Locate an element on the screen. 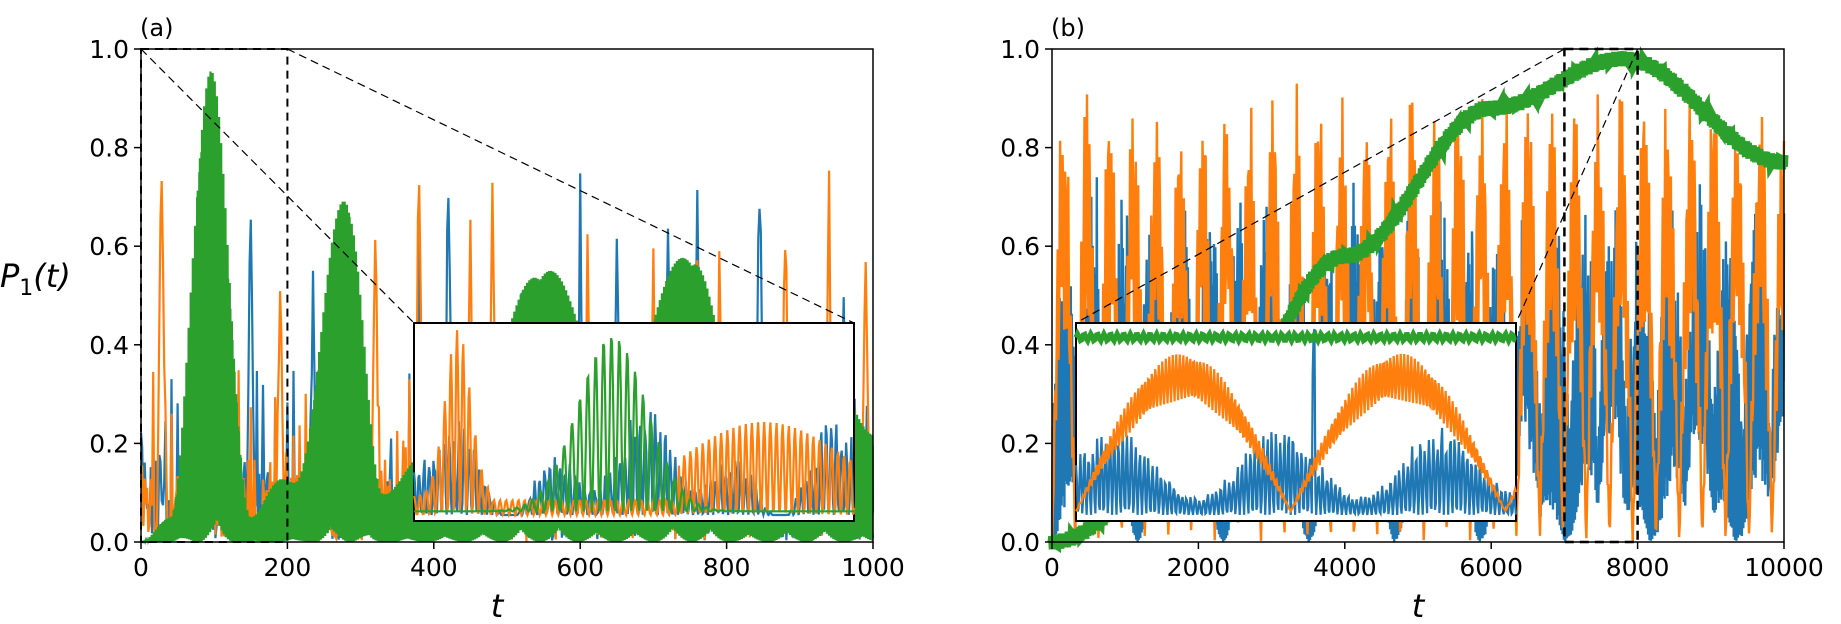 Image resolution: width=1841 pixels, height=624 pixels. inset-b-green is located at coordinates (1295, 337).